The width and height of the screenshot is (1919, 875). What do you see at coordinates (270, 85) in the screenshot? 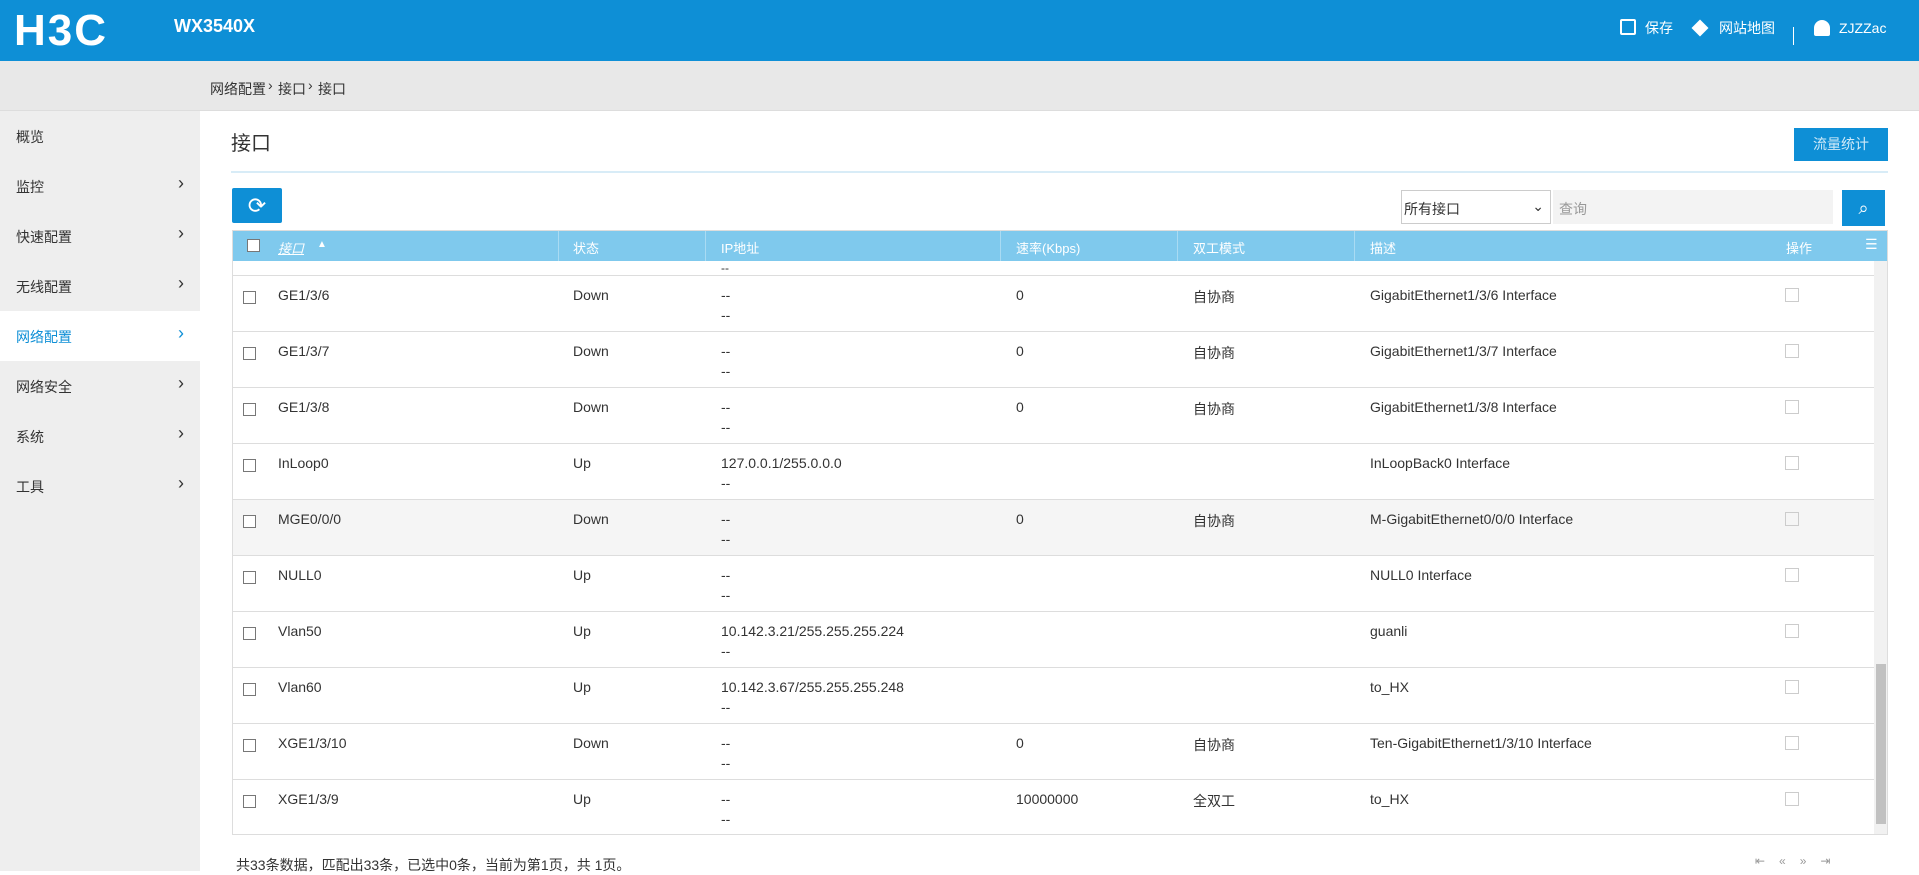
I see `breadcrumb-sep: ›` at bounding box center [270, 85].